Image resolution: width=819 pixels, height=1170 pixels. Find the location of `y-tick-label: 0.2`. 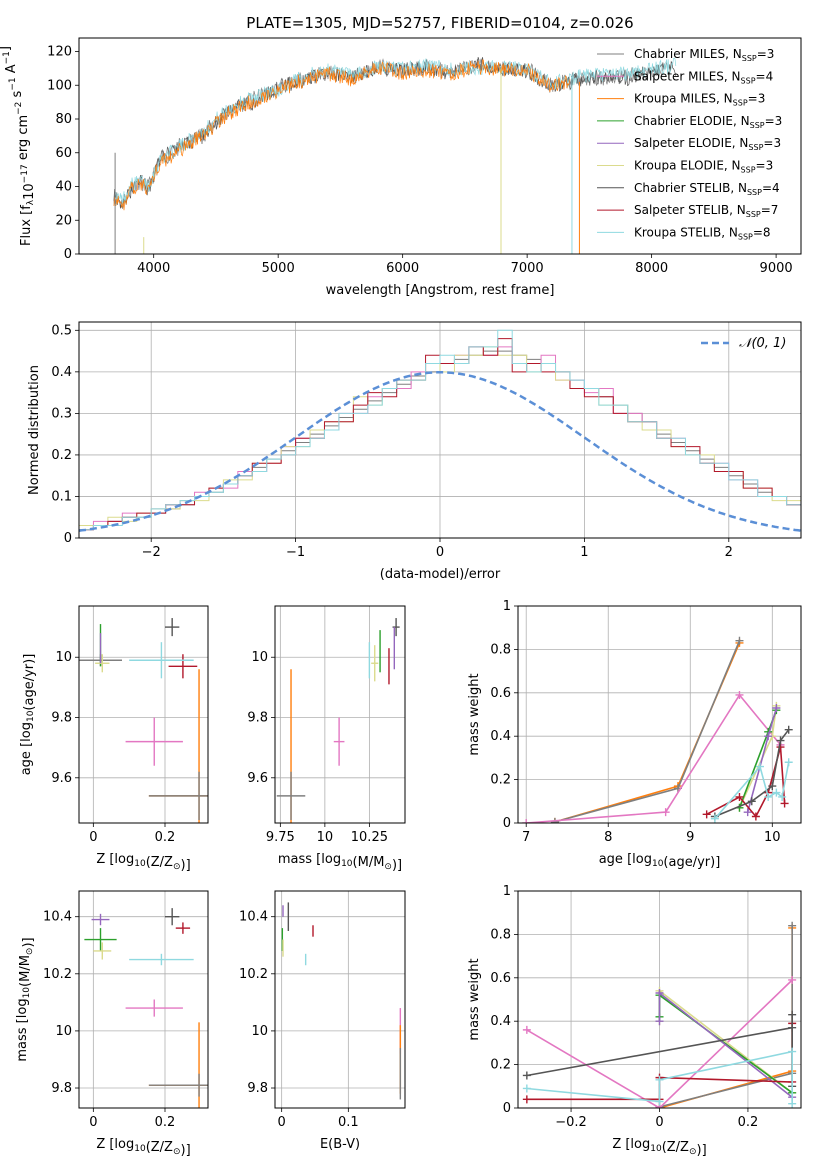

y-tick-label: 0.2 is located at coordinates (61, 455).